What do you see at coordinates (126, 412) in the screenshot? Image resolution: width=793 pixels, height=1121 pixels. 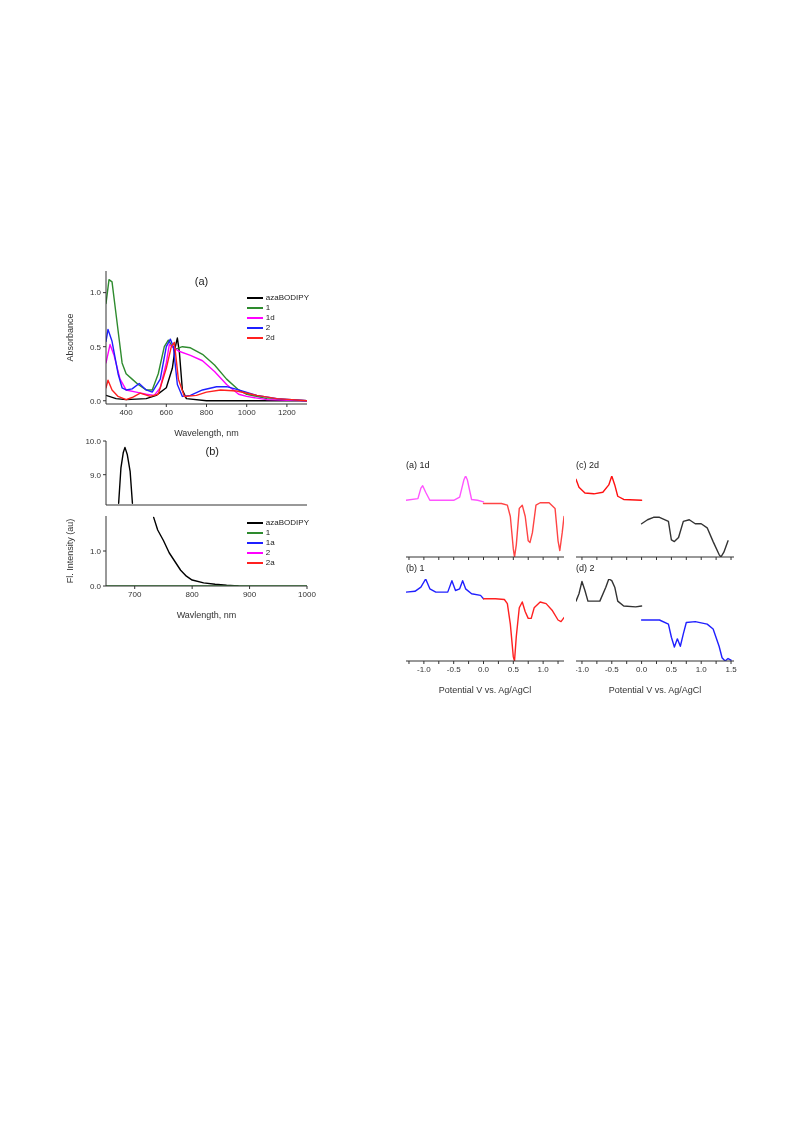 I see `x-tick-label: 400` at bounding box center [126, 412].